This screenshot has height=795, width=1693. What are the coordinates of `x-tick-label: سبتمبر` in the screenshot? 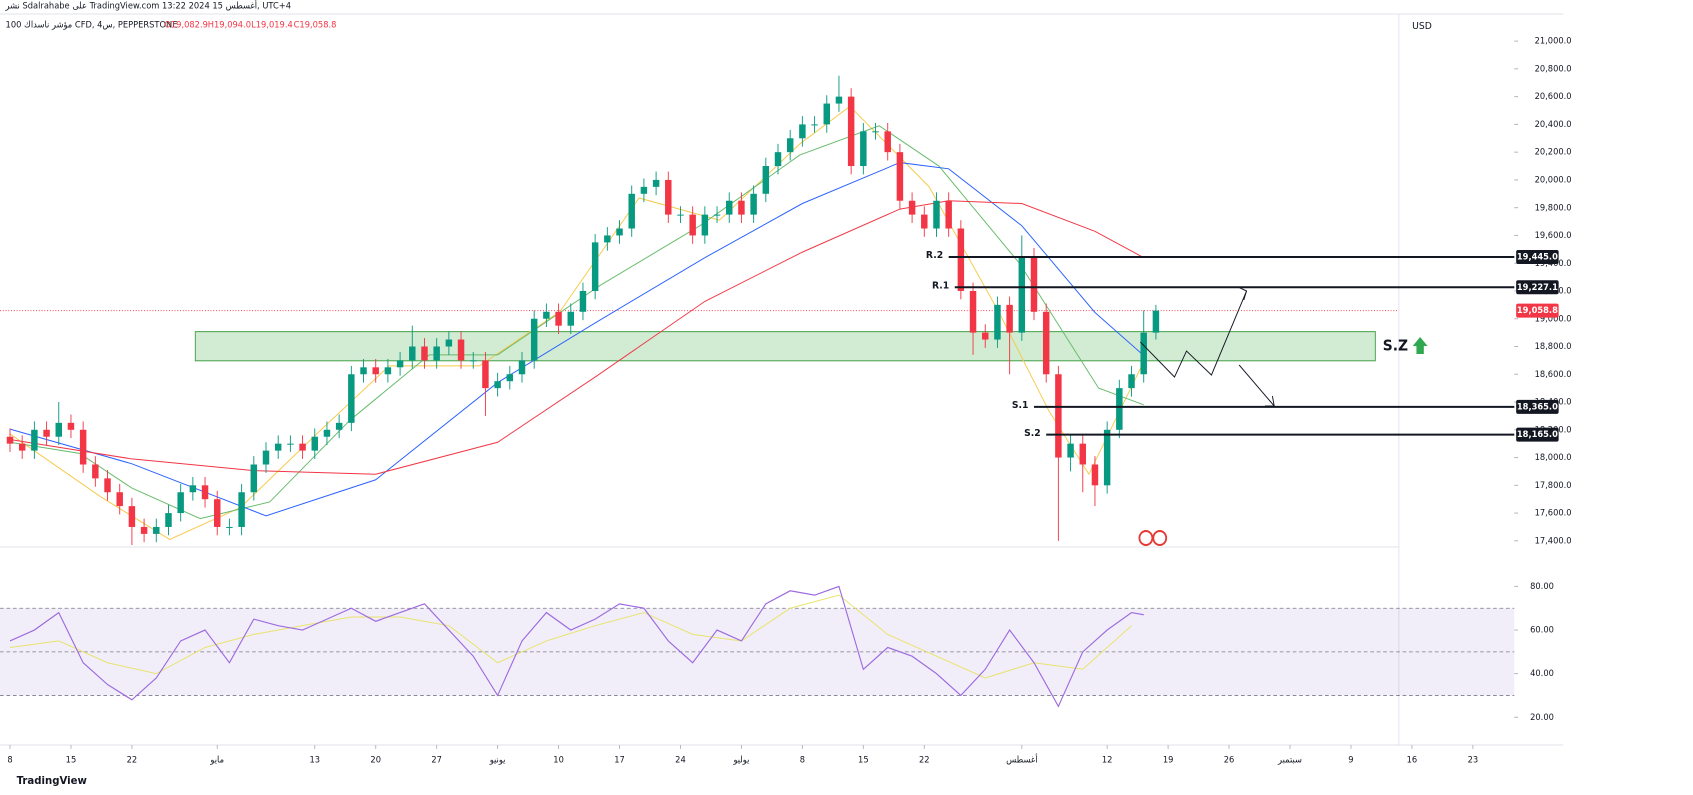 It's located at (1289, 760).